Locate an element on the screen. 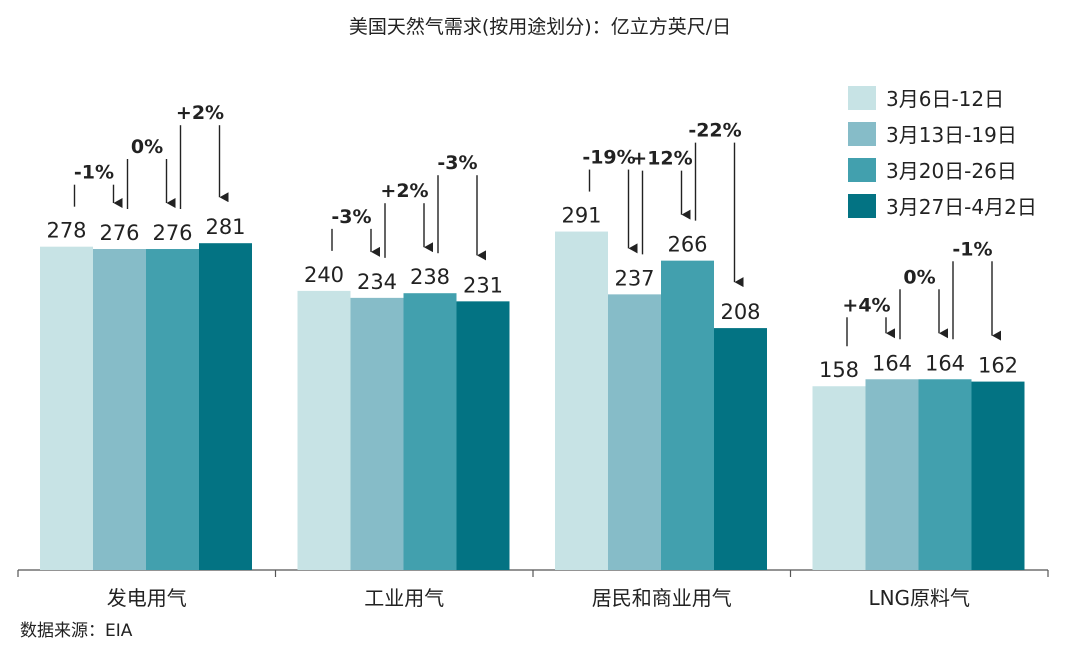  data-label: 281 is located at coordinates (225, 227).